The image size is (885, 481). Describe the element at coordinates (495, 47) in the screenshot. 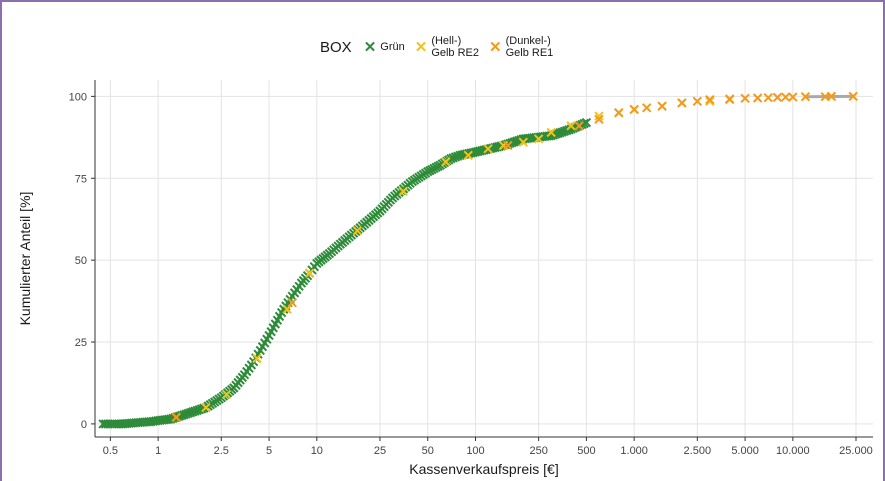

I see `legend-key-gelb-re1-icon: ✕` at that location.